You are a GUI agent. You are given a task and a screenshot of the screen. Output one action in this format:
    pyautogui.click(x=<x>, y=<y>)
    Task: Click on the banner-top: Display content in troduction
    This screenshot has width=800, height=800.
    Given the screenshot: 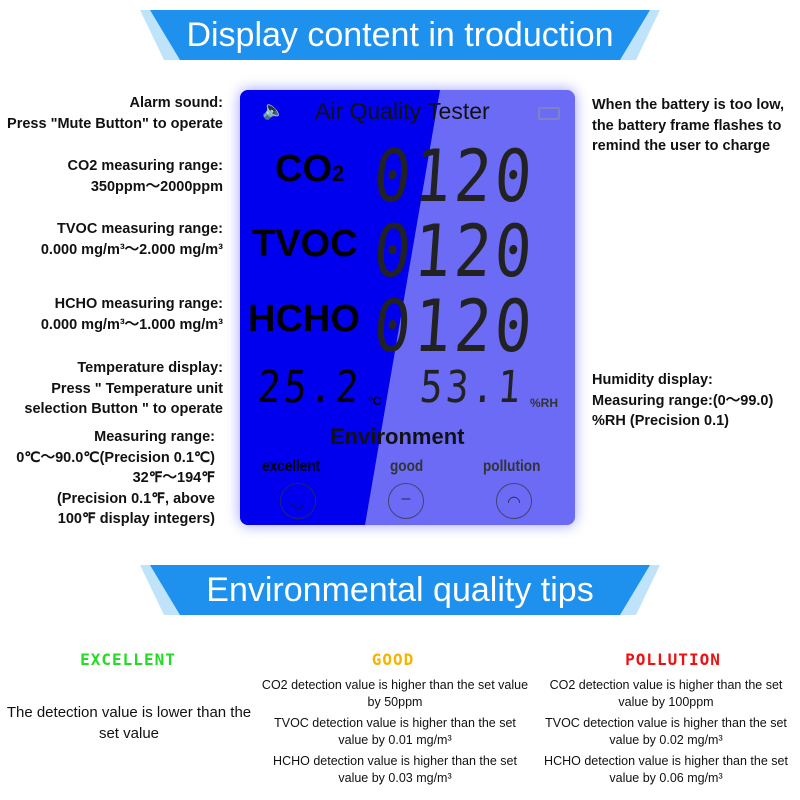 What is the action you would take?
    pyautogui.click(x=400, y=35)
    